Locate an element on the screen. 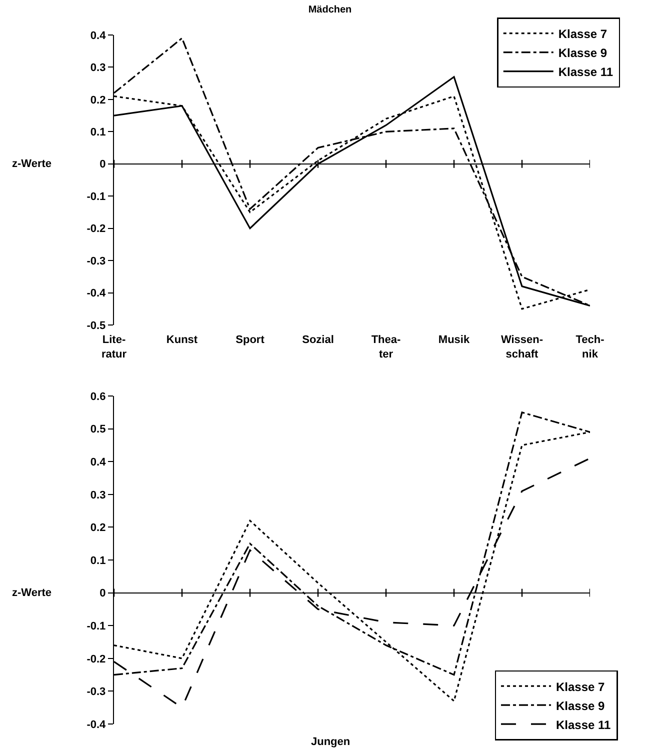 Image resolution: width=654 pixels, height=754 pixels. chart-title: Mädchen is located at coordinates (330, 10).